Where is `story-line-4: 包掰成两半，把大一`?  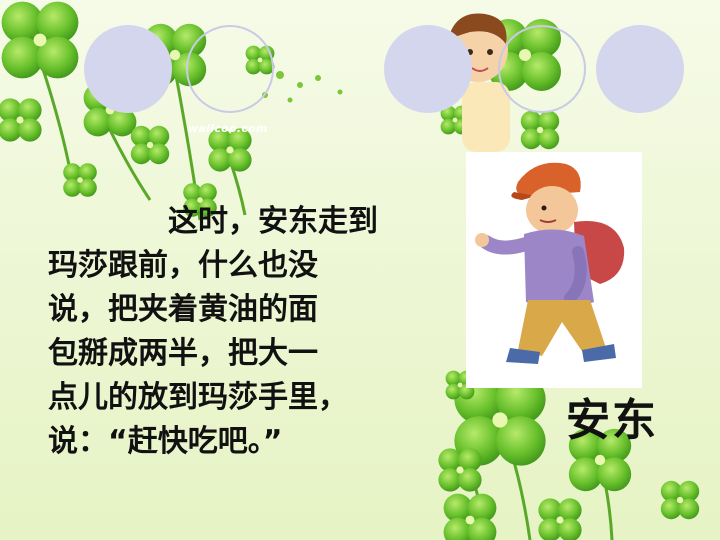
story-line-4: 包掰成两半，把大一 is located at coordinates (183, 353).